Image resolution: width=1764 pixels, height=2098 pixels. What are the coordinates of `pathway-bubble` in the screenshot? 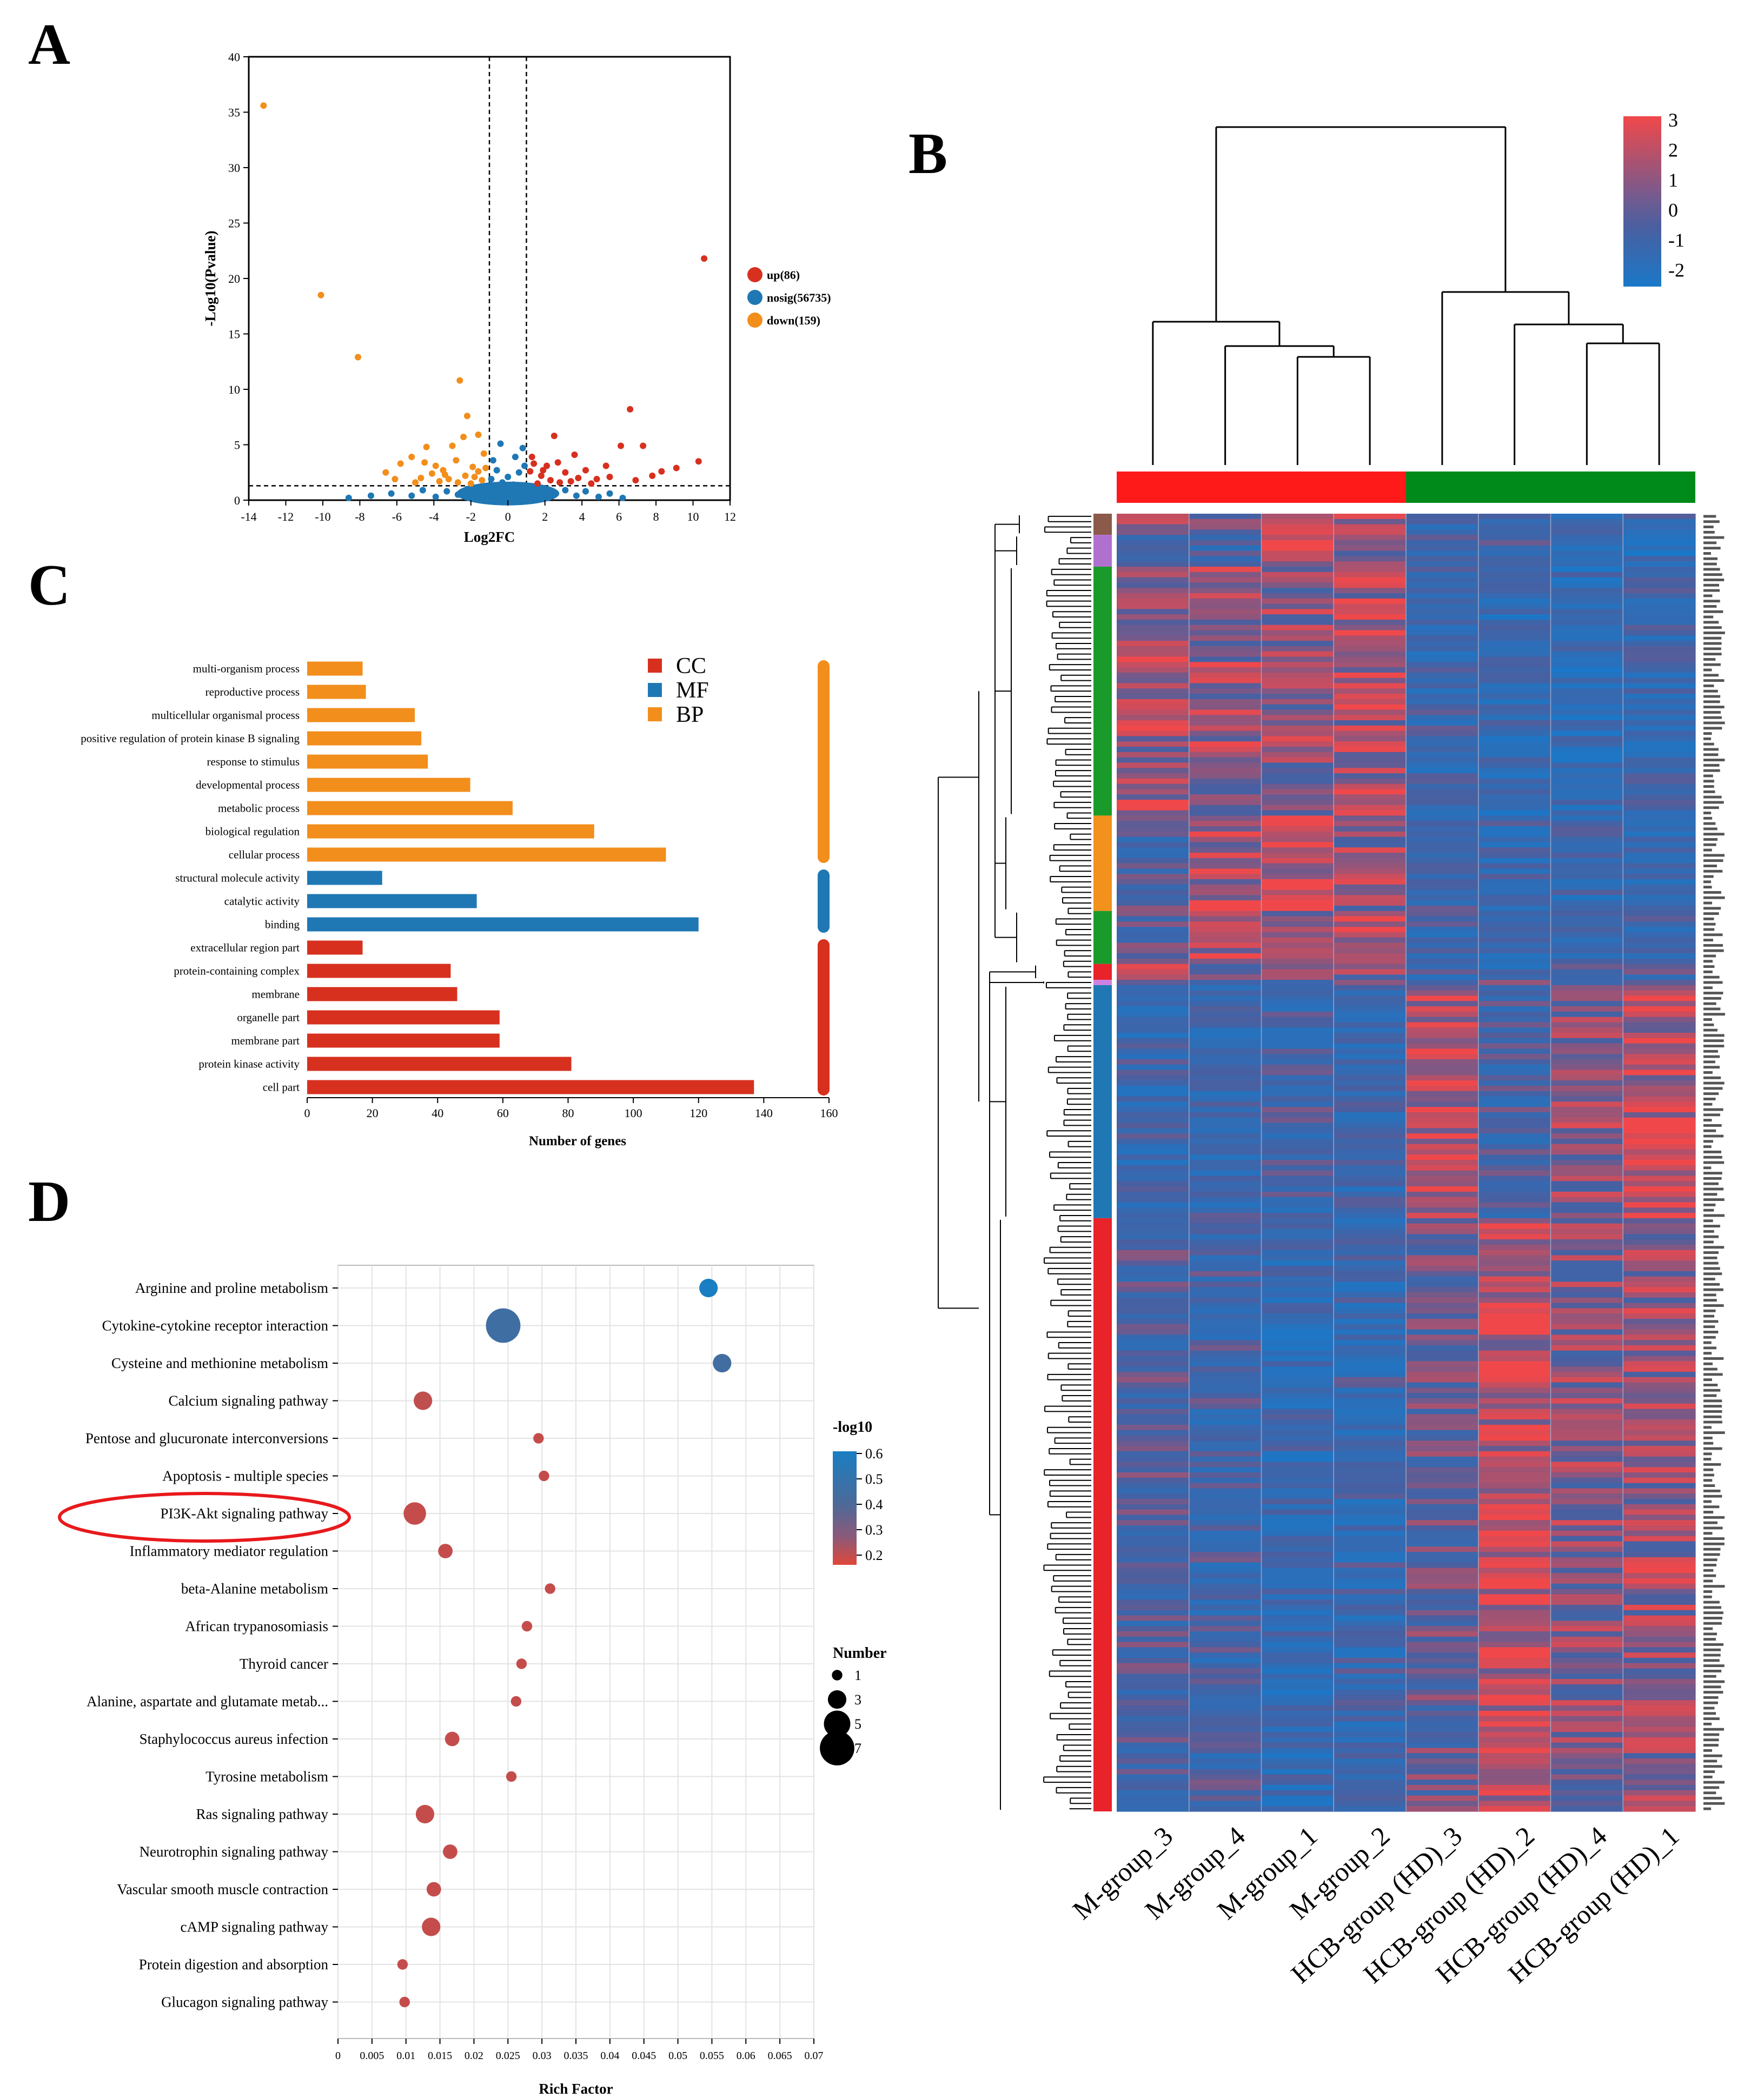 It's located at (723, 1363).